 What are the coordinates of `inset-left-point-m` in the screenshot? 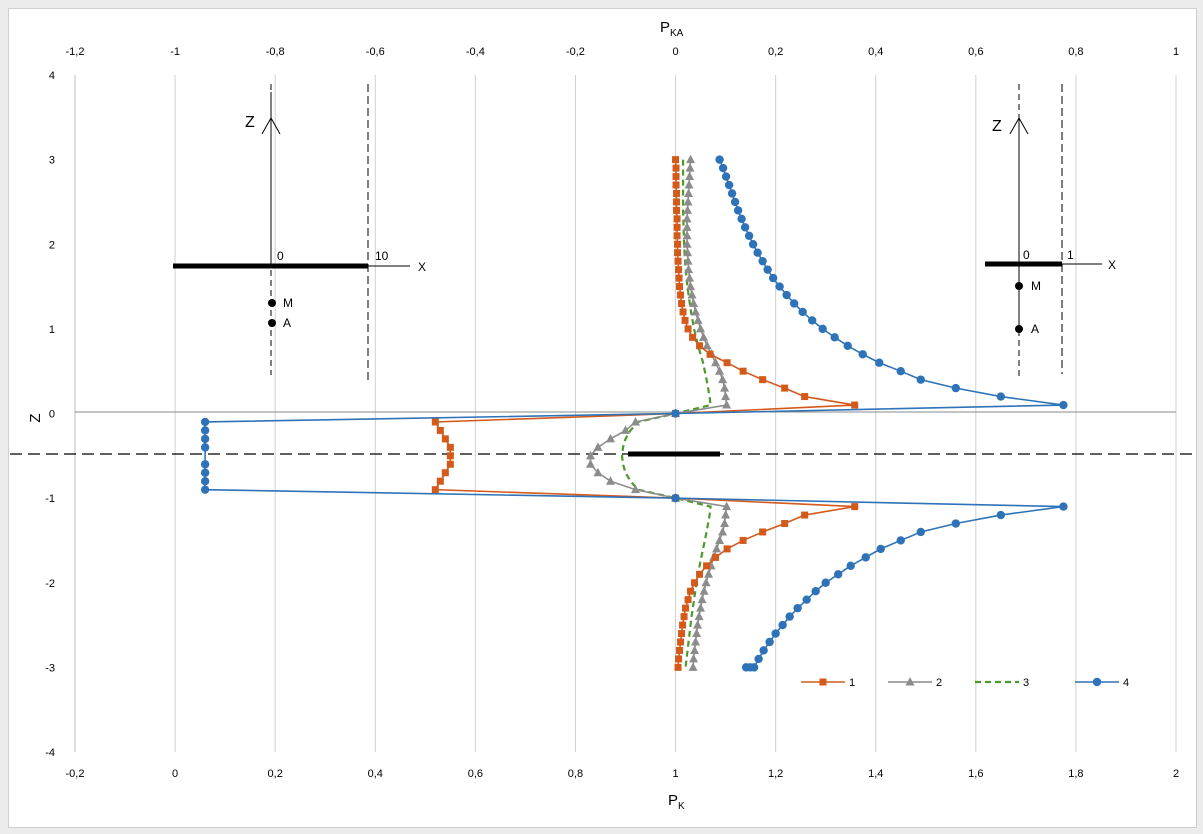 It's located at (272, 303).